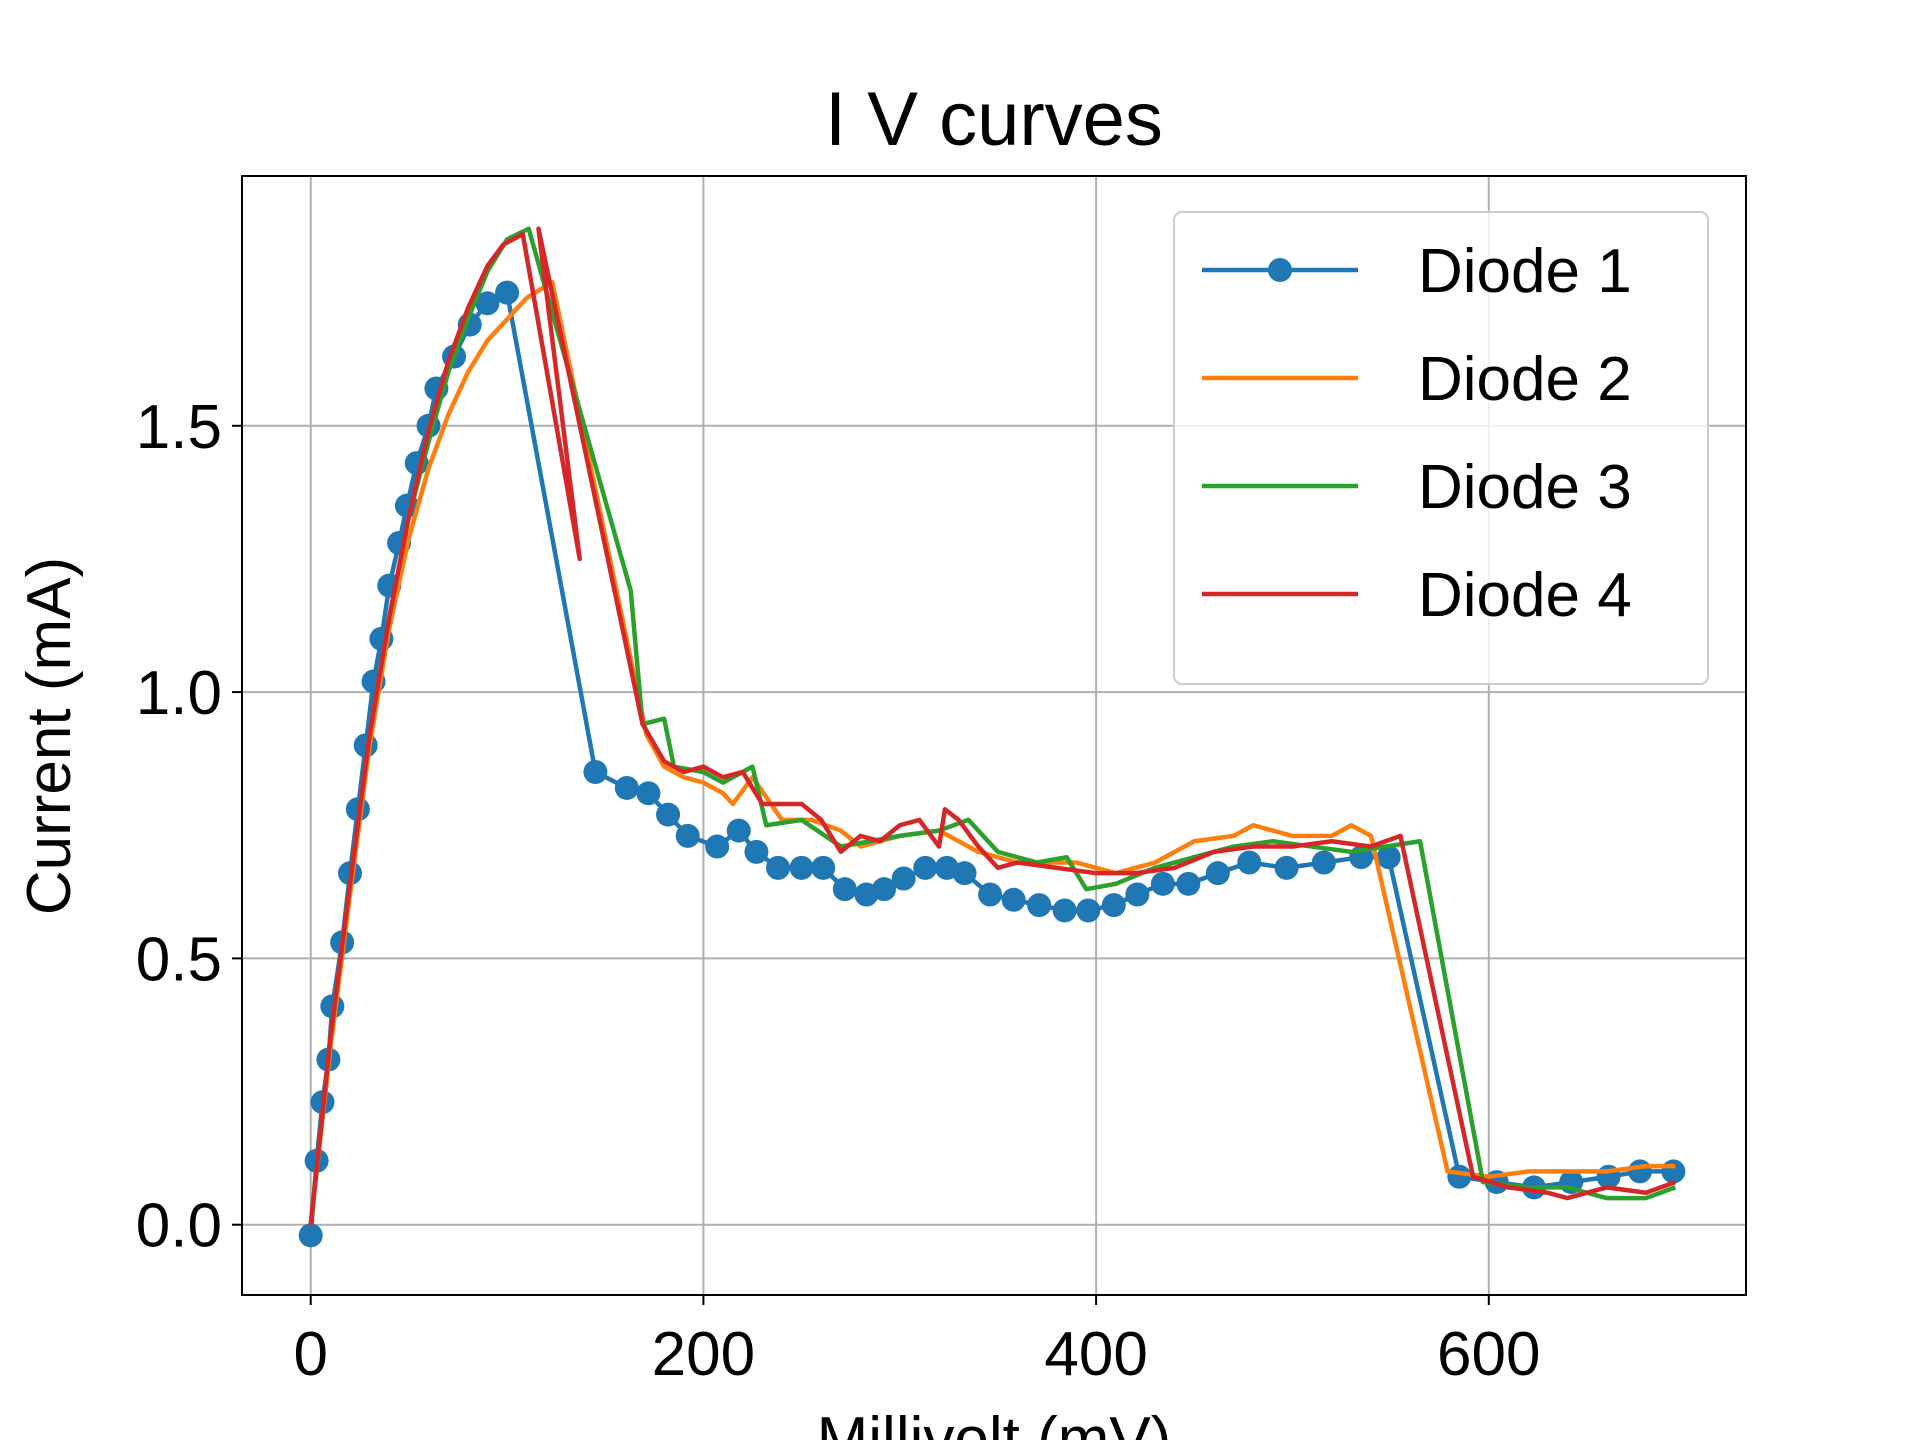 This screenshot has width=1920, height=1440. What do you see at coordinates (994, 119) in the screenshot?
I see `chart-title: I V curves` at bounding box center [994, 119].